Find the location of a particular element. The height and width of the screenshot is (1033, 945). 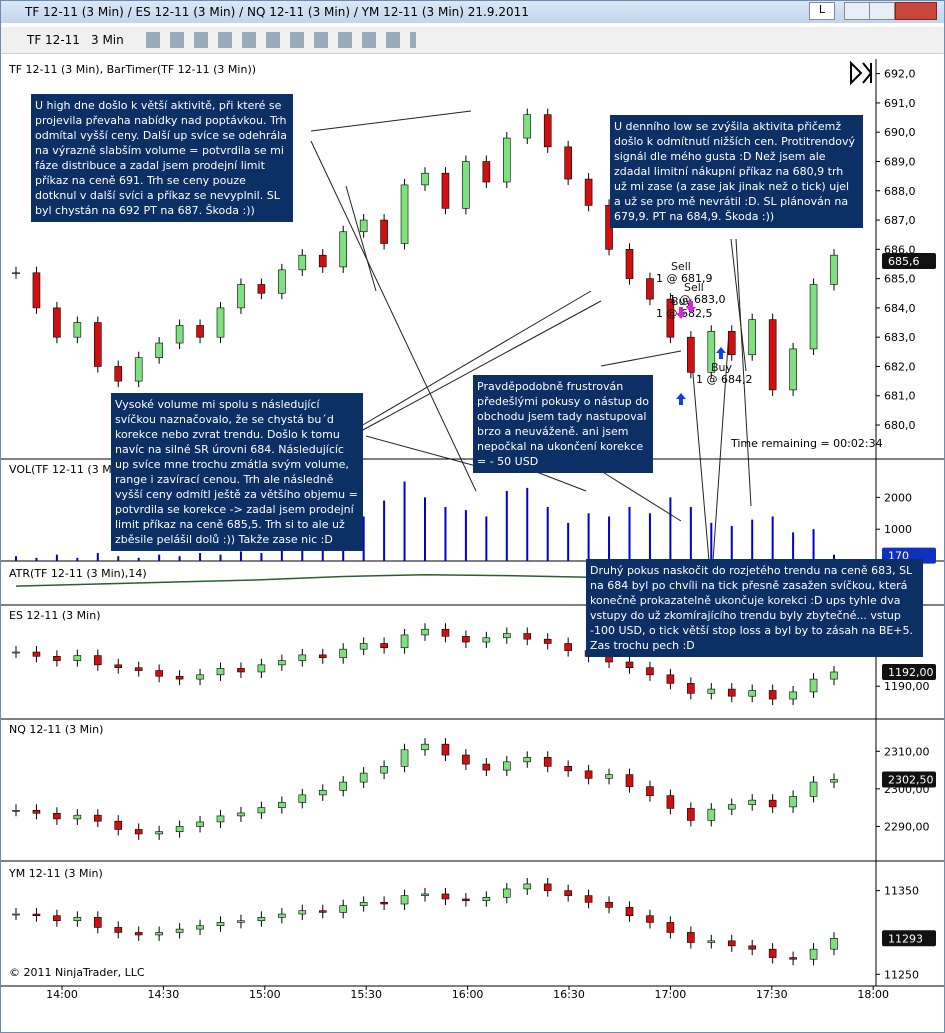

y-tick-label: 691,0 is located at coordinates (900, 103).